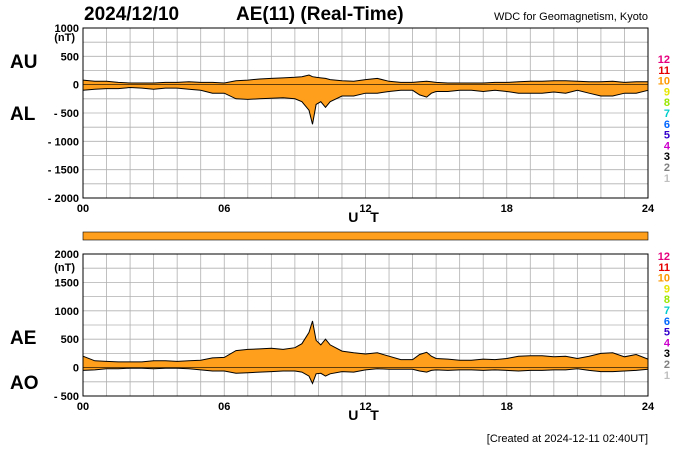 The image size is (700, 450). I want to click on series-line-AU, so click(365, 79).